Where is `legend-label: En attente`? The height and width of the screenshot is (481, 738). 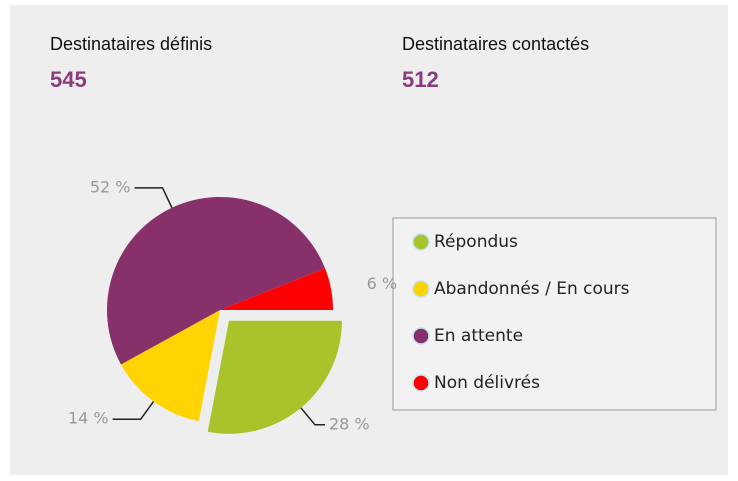
legend-label: En attente is located at coordinates (478, 336).